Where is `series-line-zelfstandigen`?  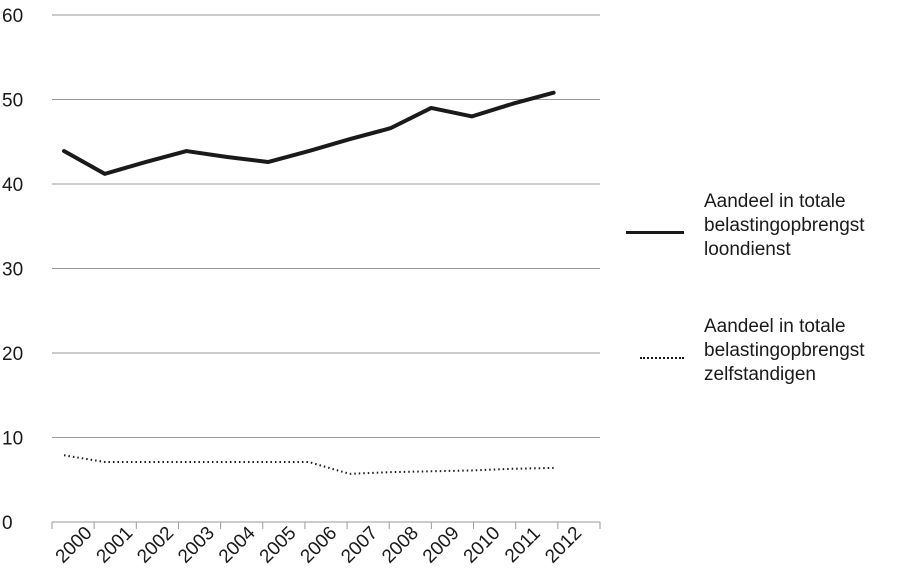 series-line-zelfstandigen is located at coordinates (308, 464).